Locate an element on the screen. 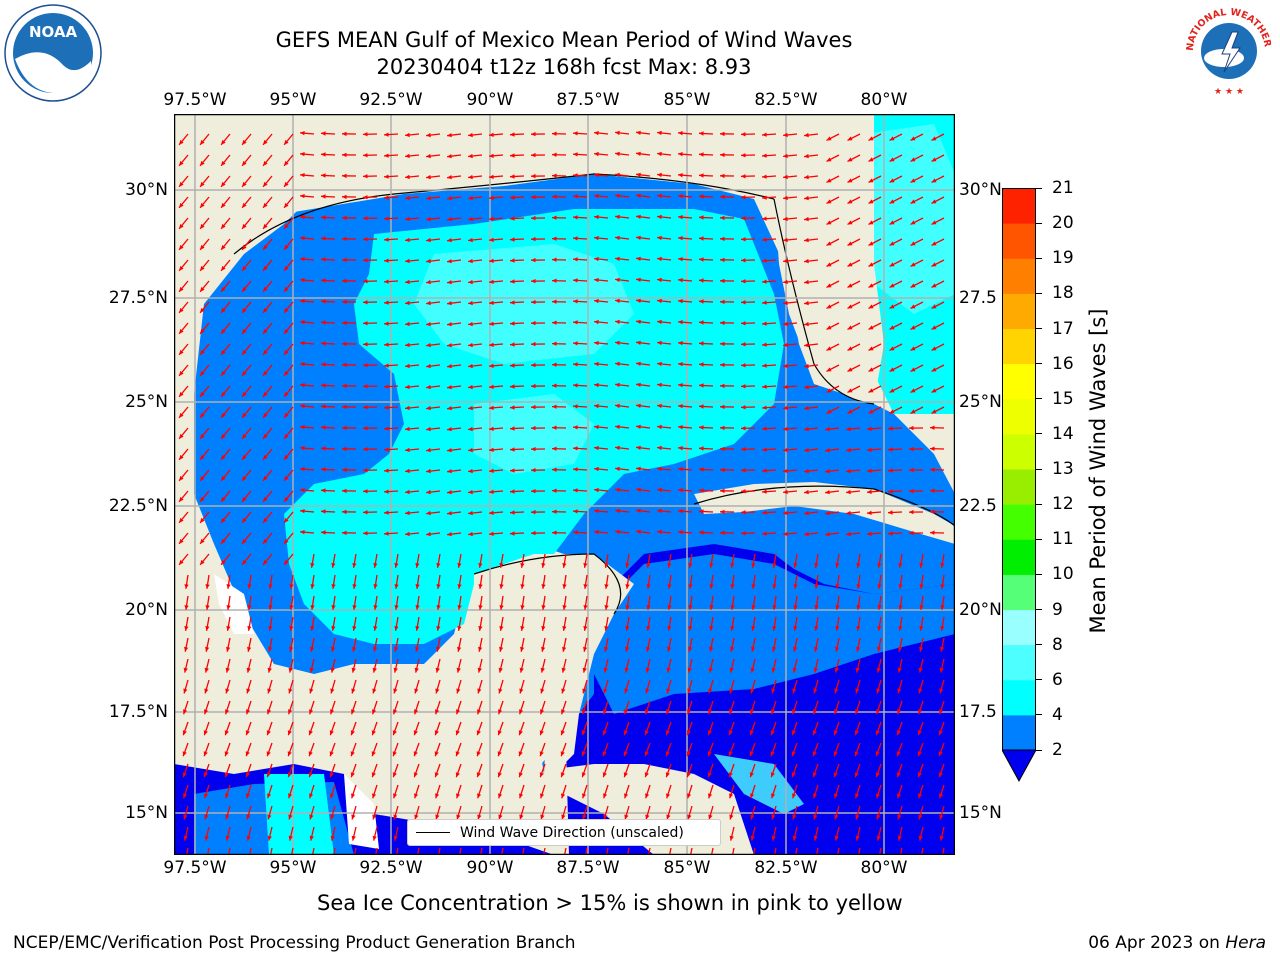  lat-label-left: 17.5°N is located at coordinates (138, 712).